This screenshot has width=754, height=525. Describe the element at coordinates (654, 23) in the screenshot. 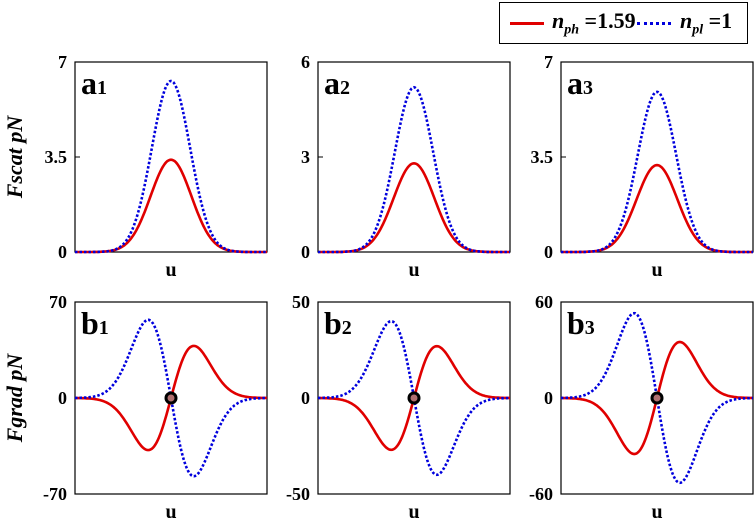

I see `legend-swatch-npl` at that location.